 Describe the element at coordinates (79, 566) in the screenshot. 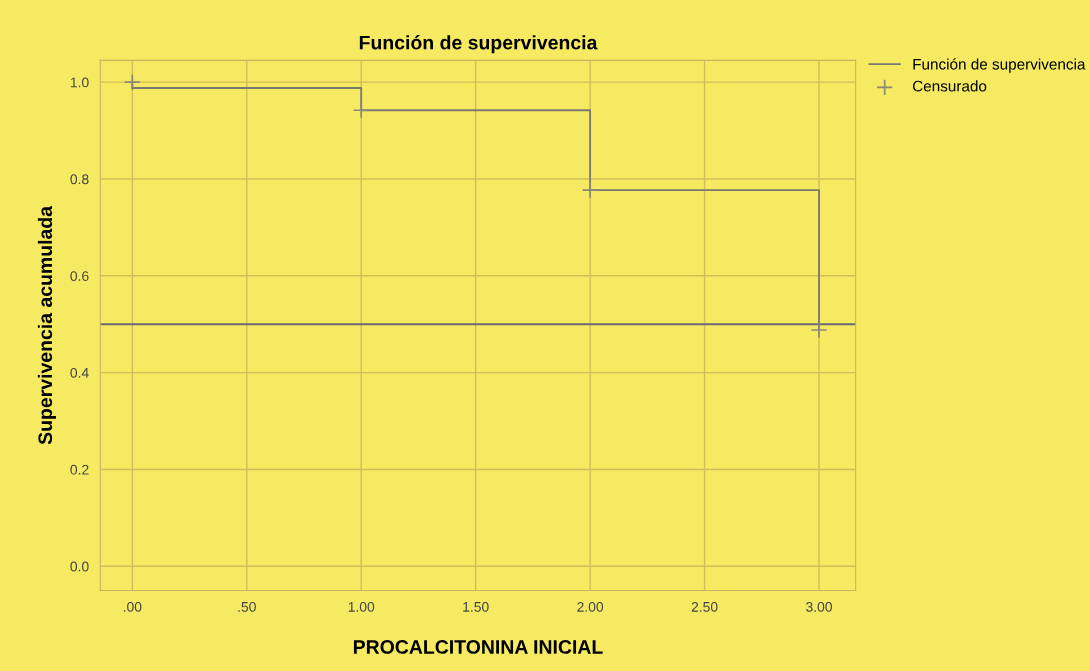

I see `y-tick-label: 0.0` at that location.